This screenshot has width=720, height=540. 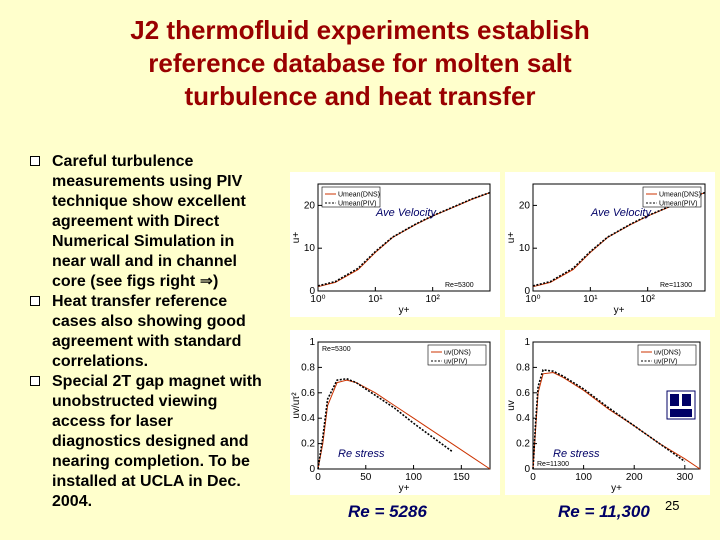 I want to click on page-number: 25, so click(x=672, y=505).